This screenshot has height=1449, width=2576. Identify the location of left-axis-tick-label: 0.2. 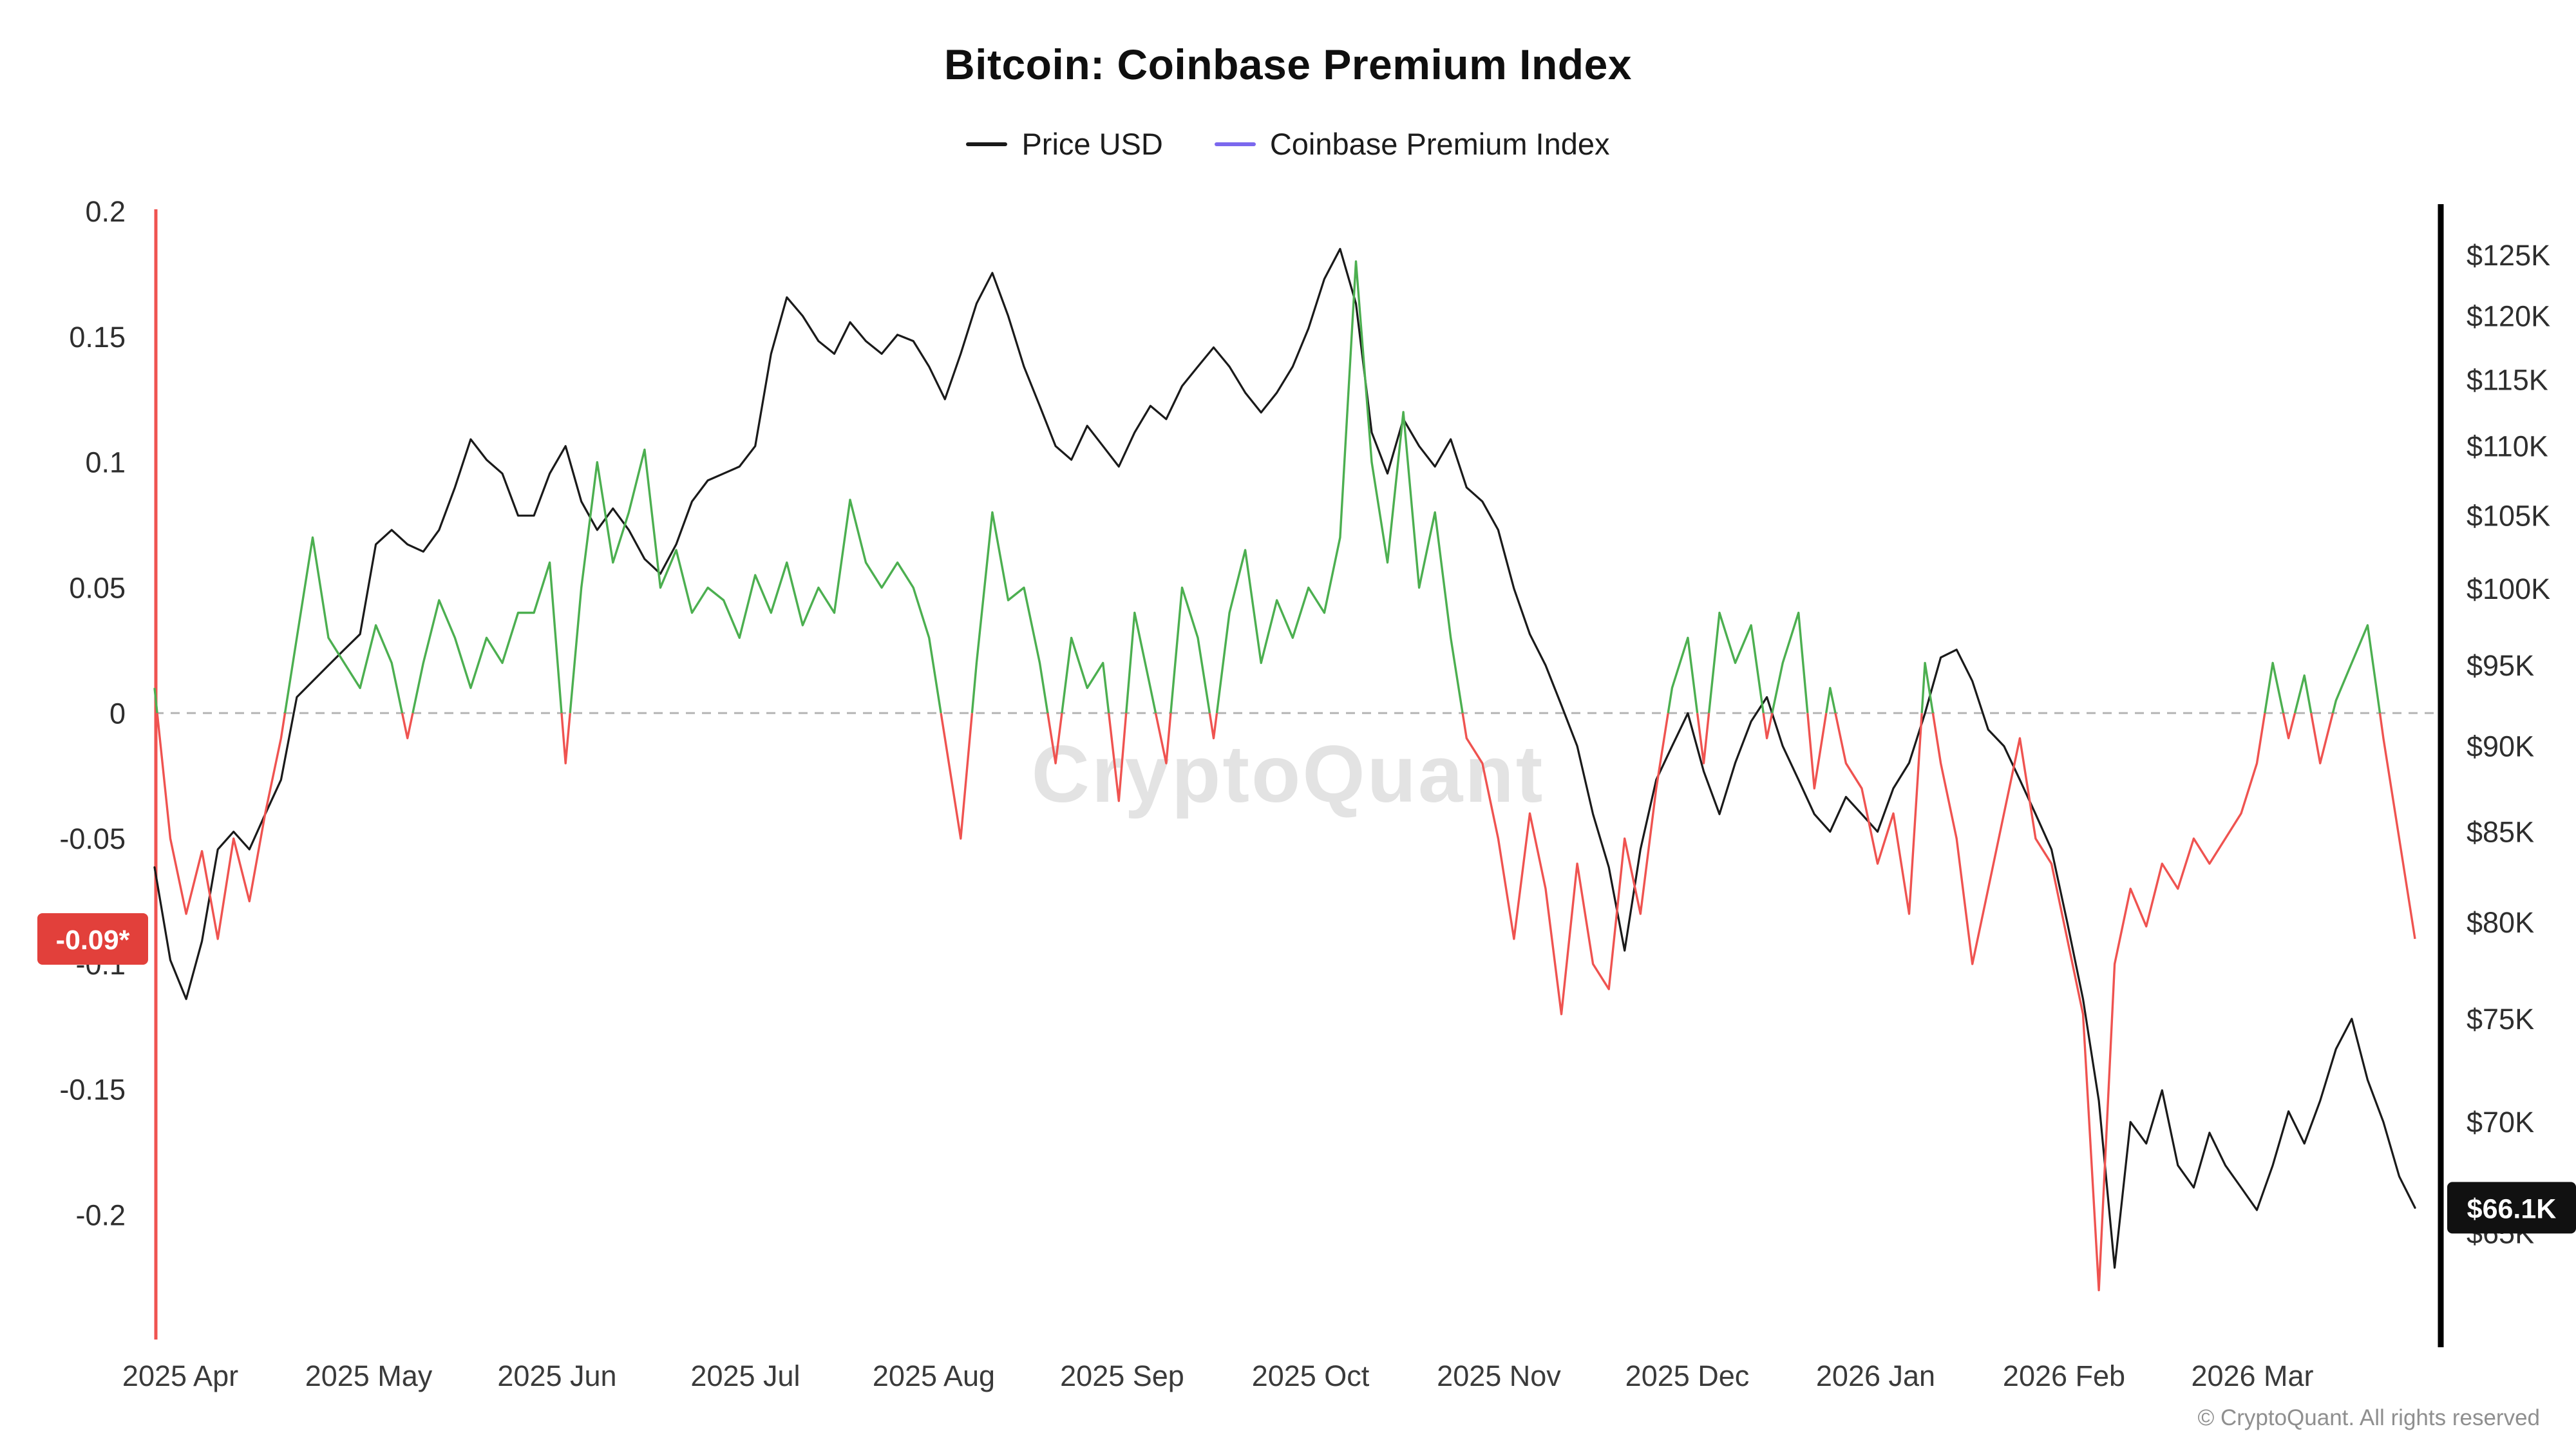
(105, 211).